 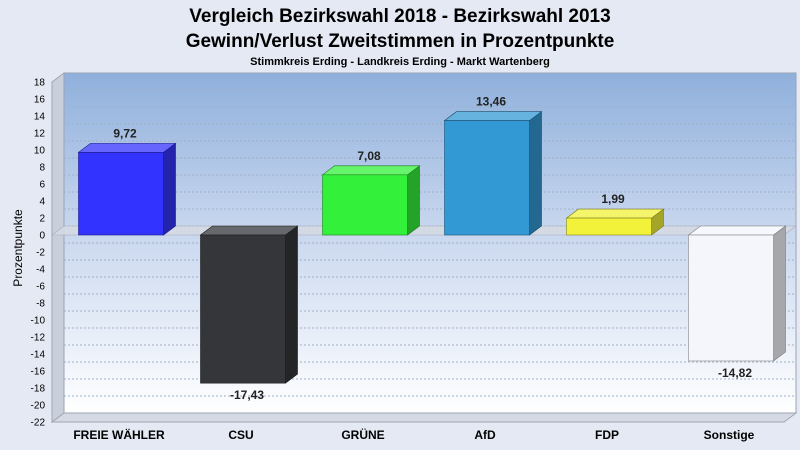 What do you see at coordinates (18, 248) in the screenshot?
I see `y-axis-label: Prozentpunkte` at bounding box center [18, 248].